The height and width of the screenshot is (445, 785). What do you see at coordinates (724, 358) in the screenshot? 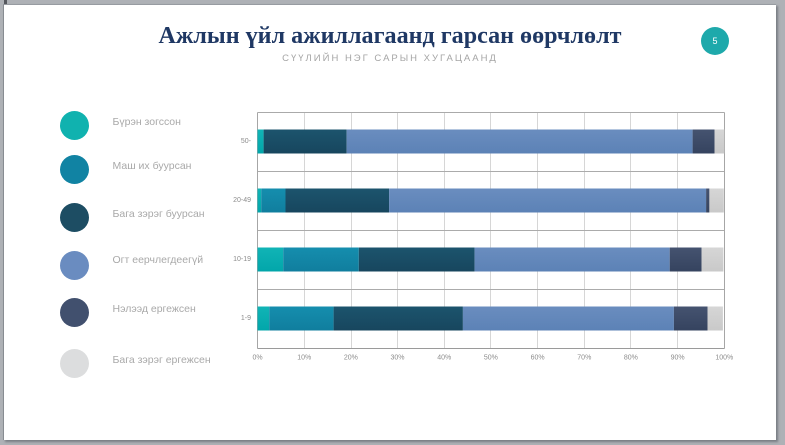
I see `svg-text: 100%` at bounding box center [724, 358].